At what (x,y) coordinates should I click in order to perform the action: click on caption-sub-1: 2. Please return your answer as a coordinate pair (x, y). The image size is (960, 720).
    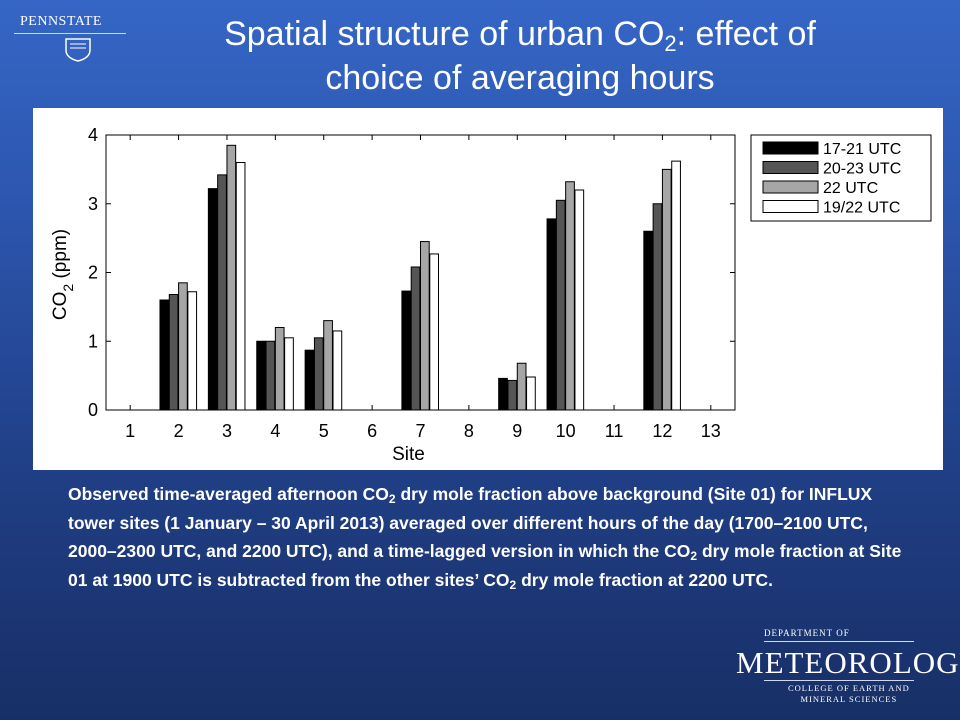
    Looking at the image, I should click on (392, 499).